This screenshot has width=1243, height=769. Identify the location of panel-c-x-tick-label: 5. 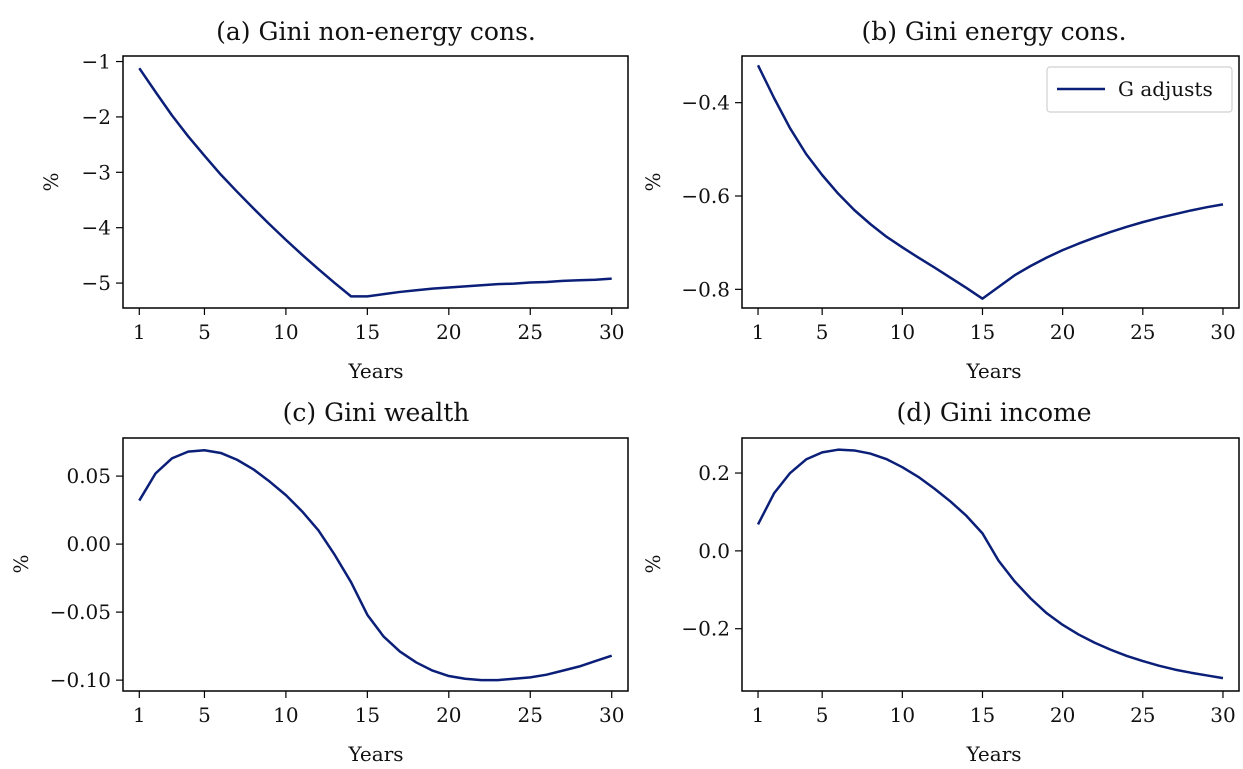
(204, 715).